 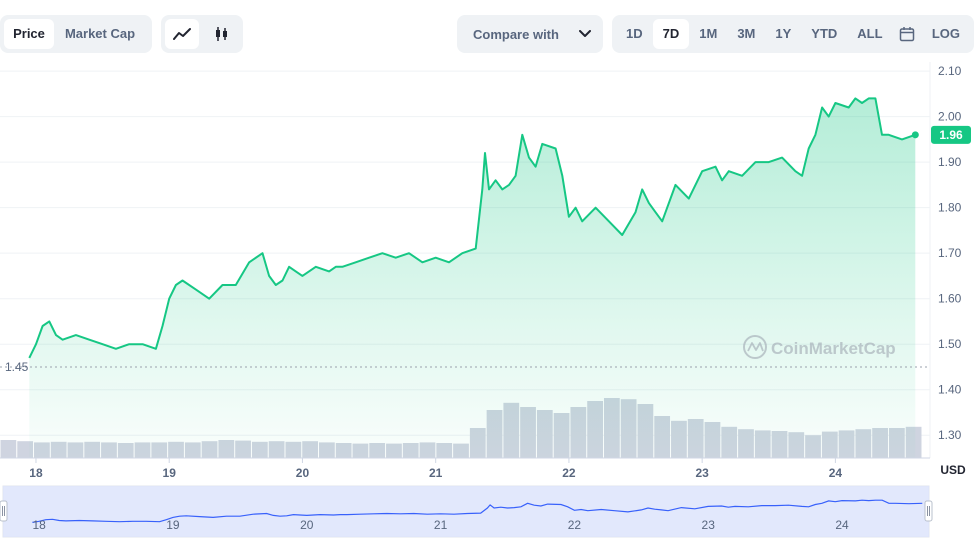 I want to click on range-7d: 7D, so click(x=671, y=34).